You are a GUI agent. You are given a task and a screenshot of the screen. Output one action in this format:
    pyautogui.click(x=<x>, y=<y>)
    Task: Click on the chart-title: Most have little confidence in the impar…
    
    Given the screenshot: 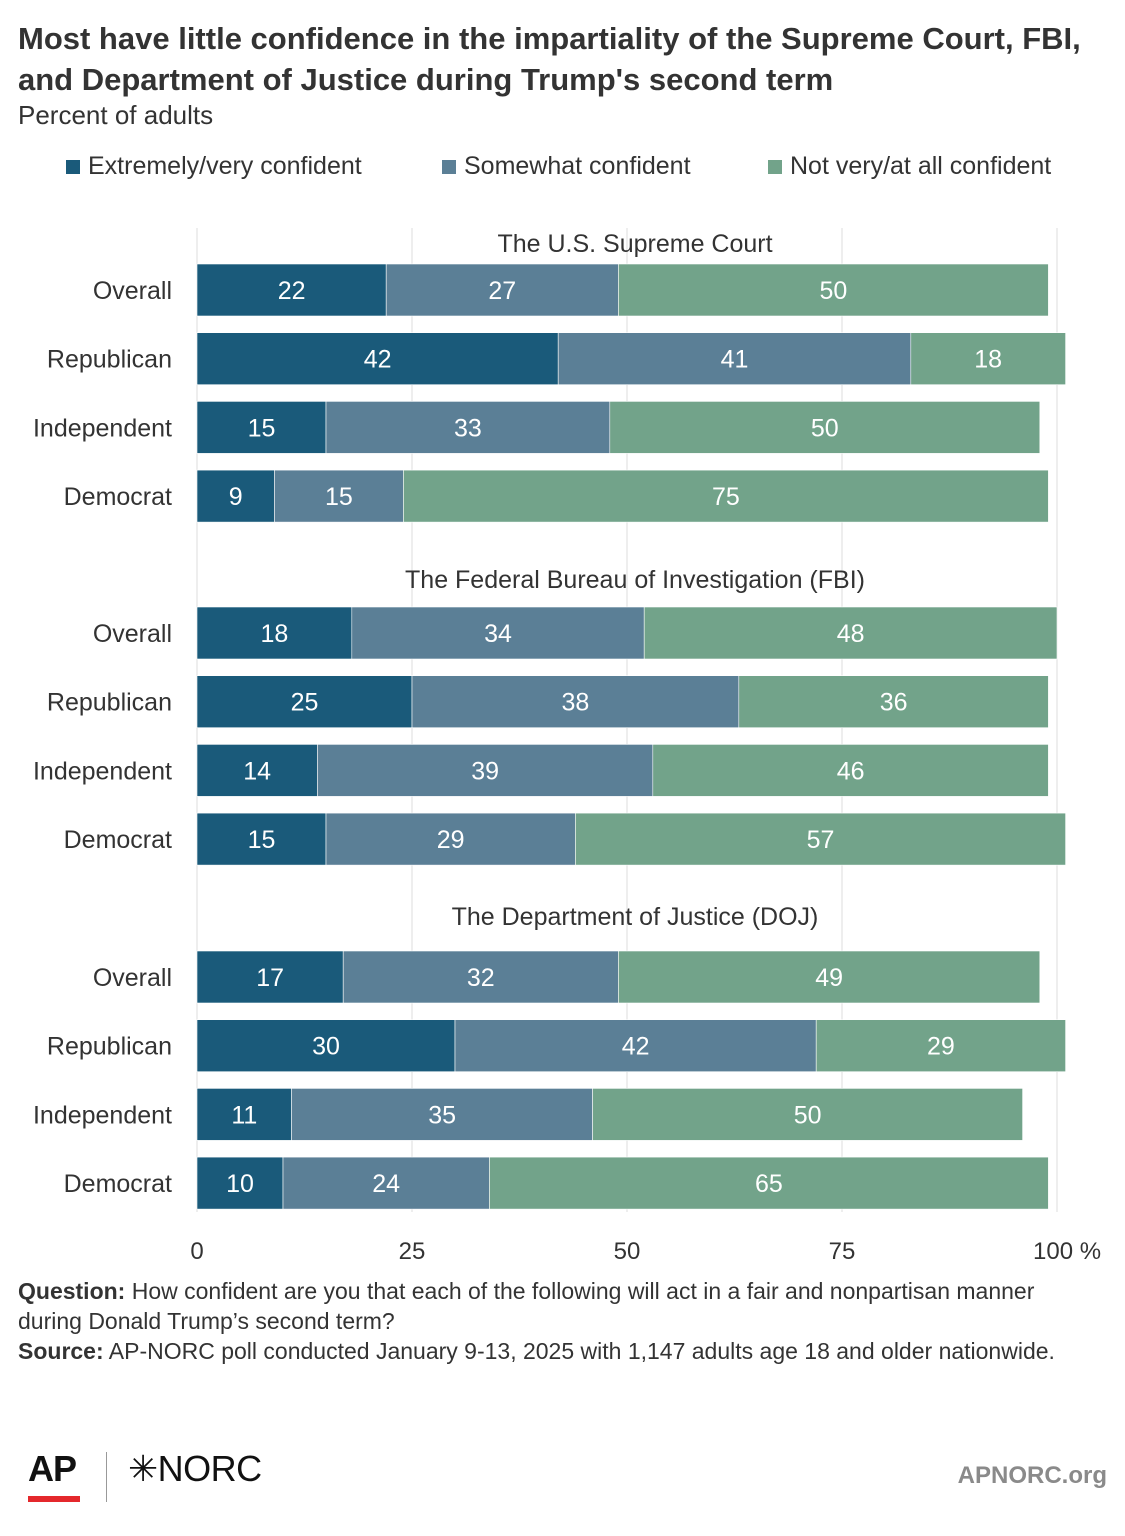 What is the action you would take?
    pyautogui.click(x=549, y=59)
    